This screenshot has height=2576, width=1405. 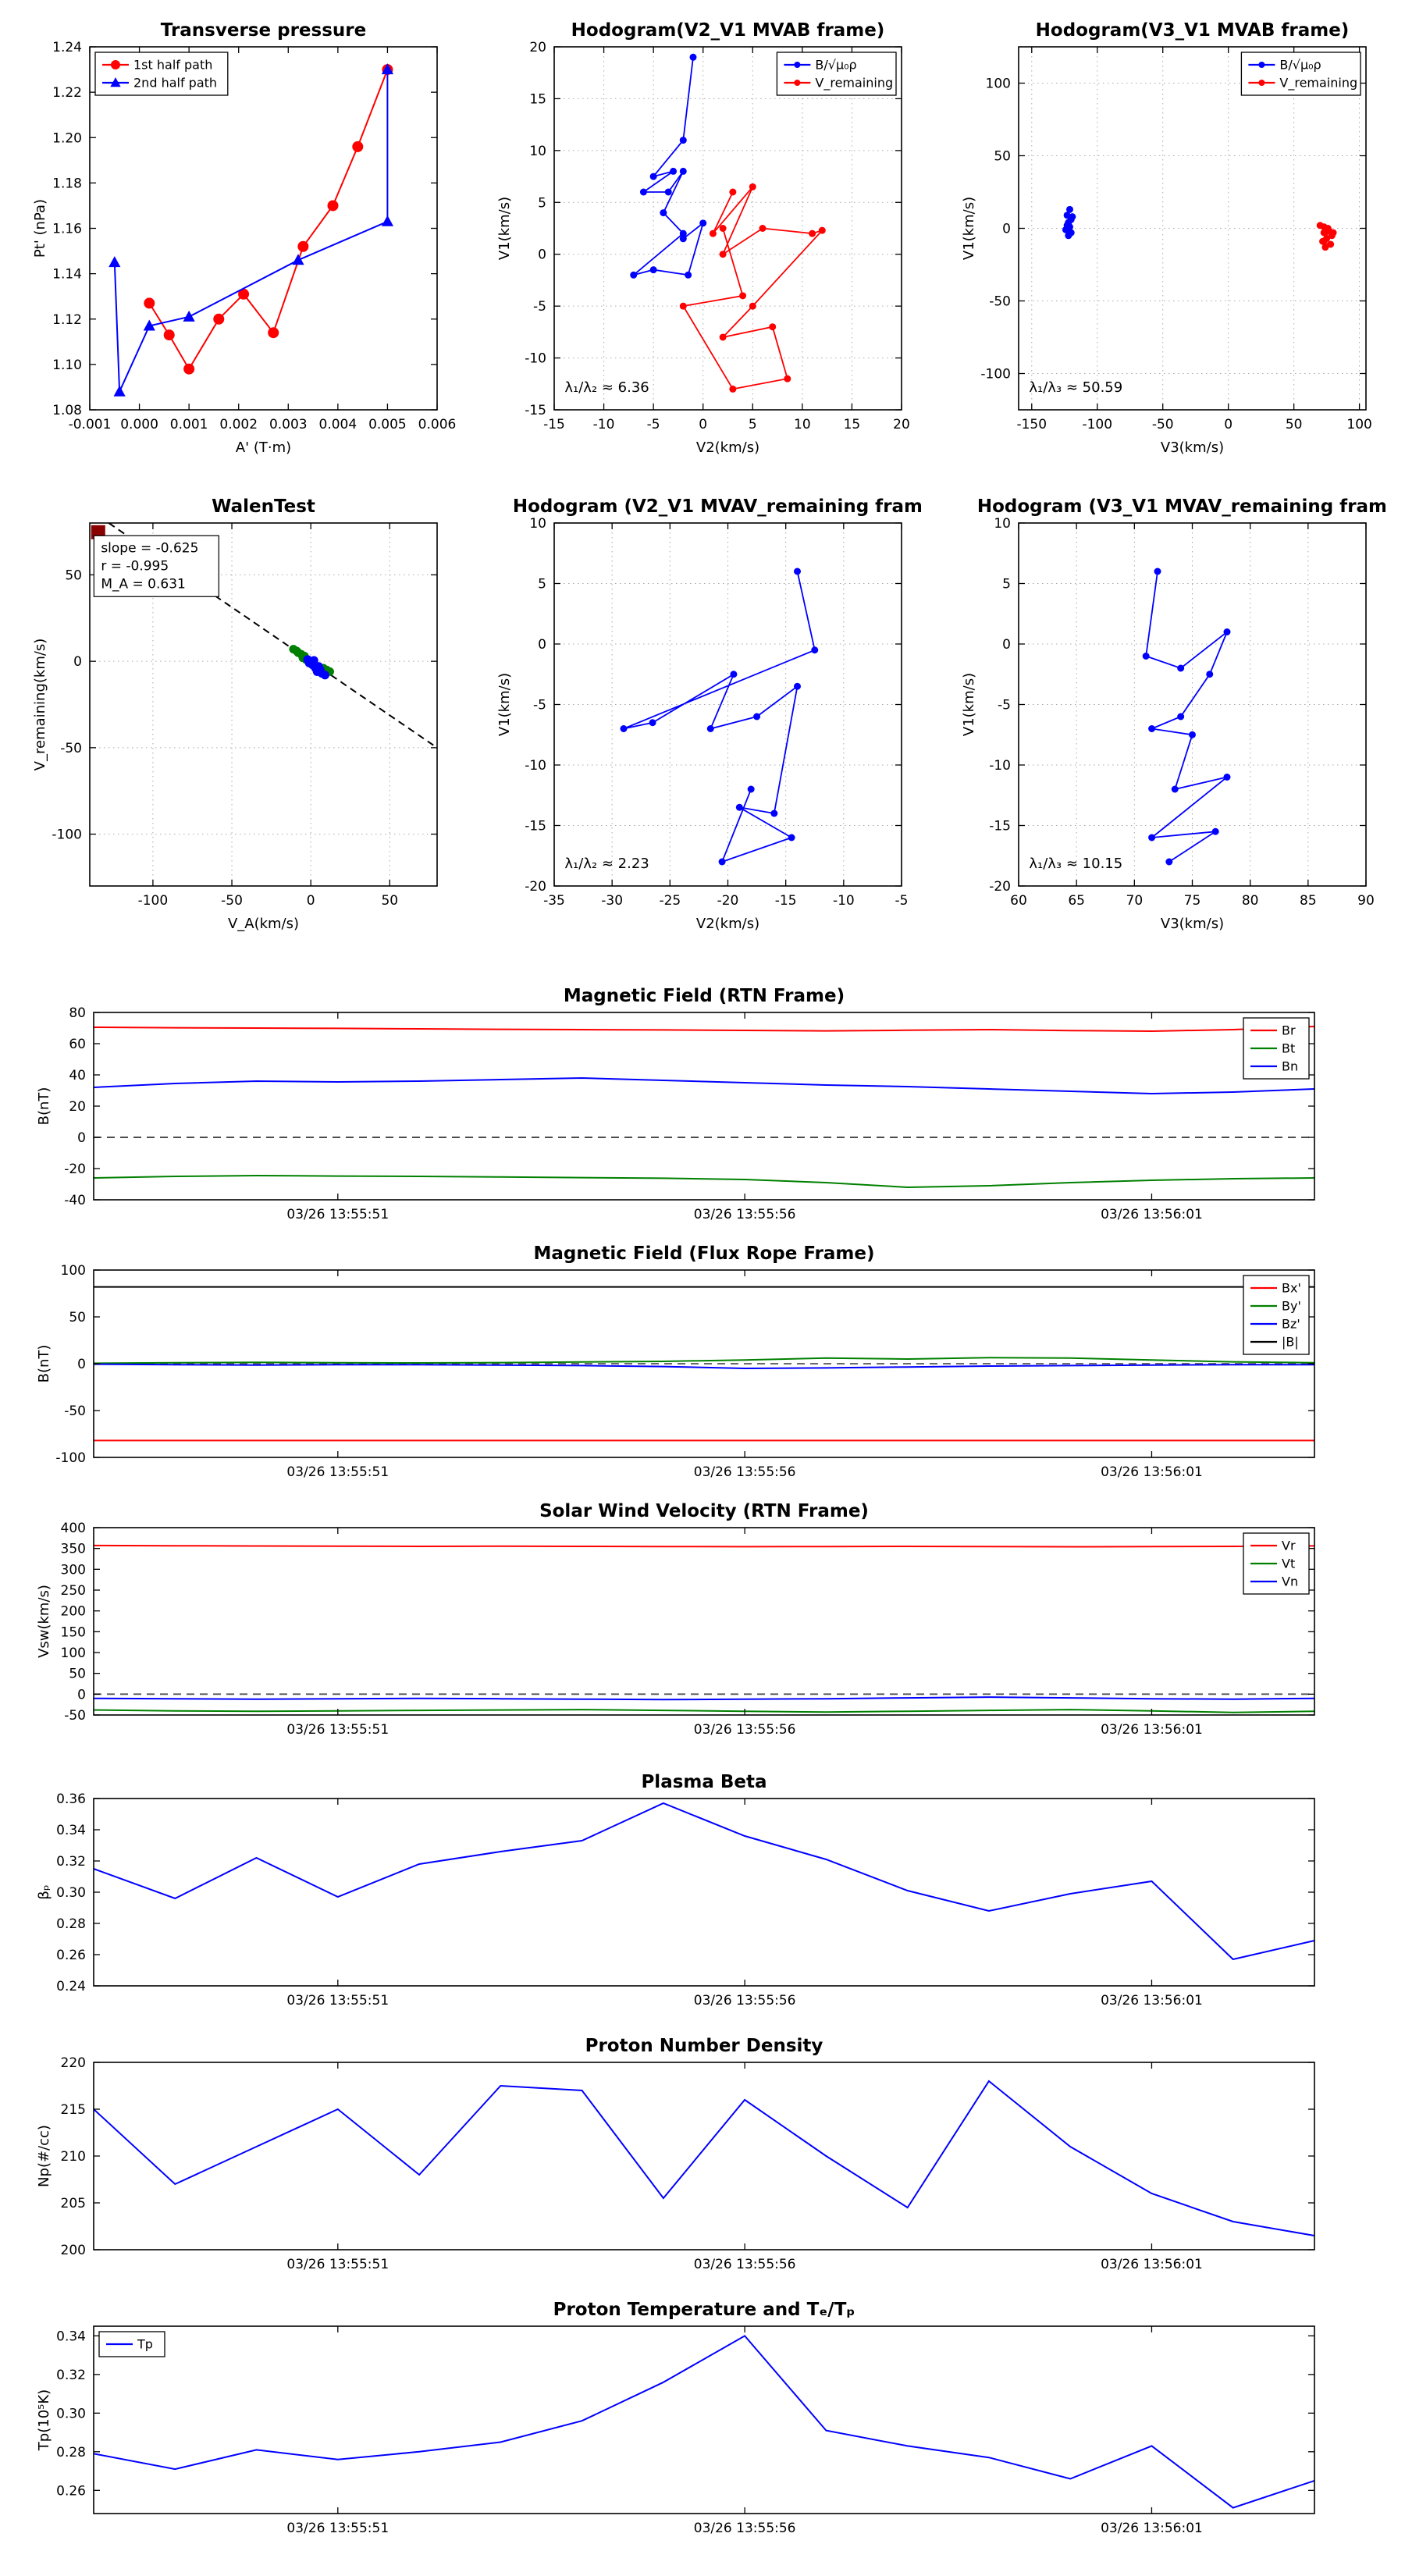 What do you see at coordinates (239, 424) in the screenshot?
I see `svg-text: 0.002` at bounding box center [239, 424].